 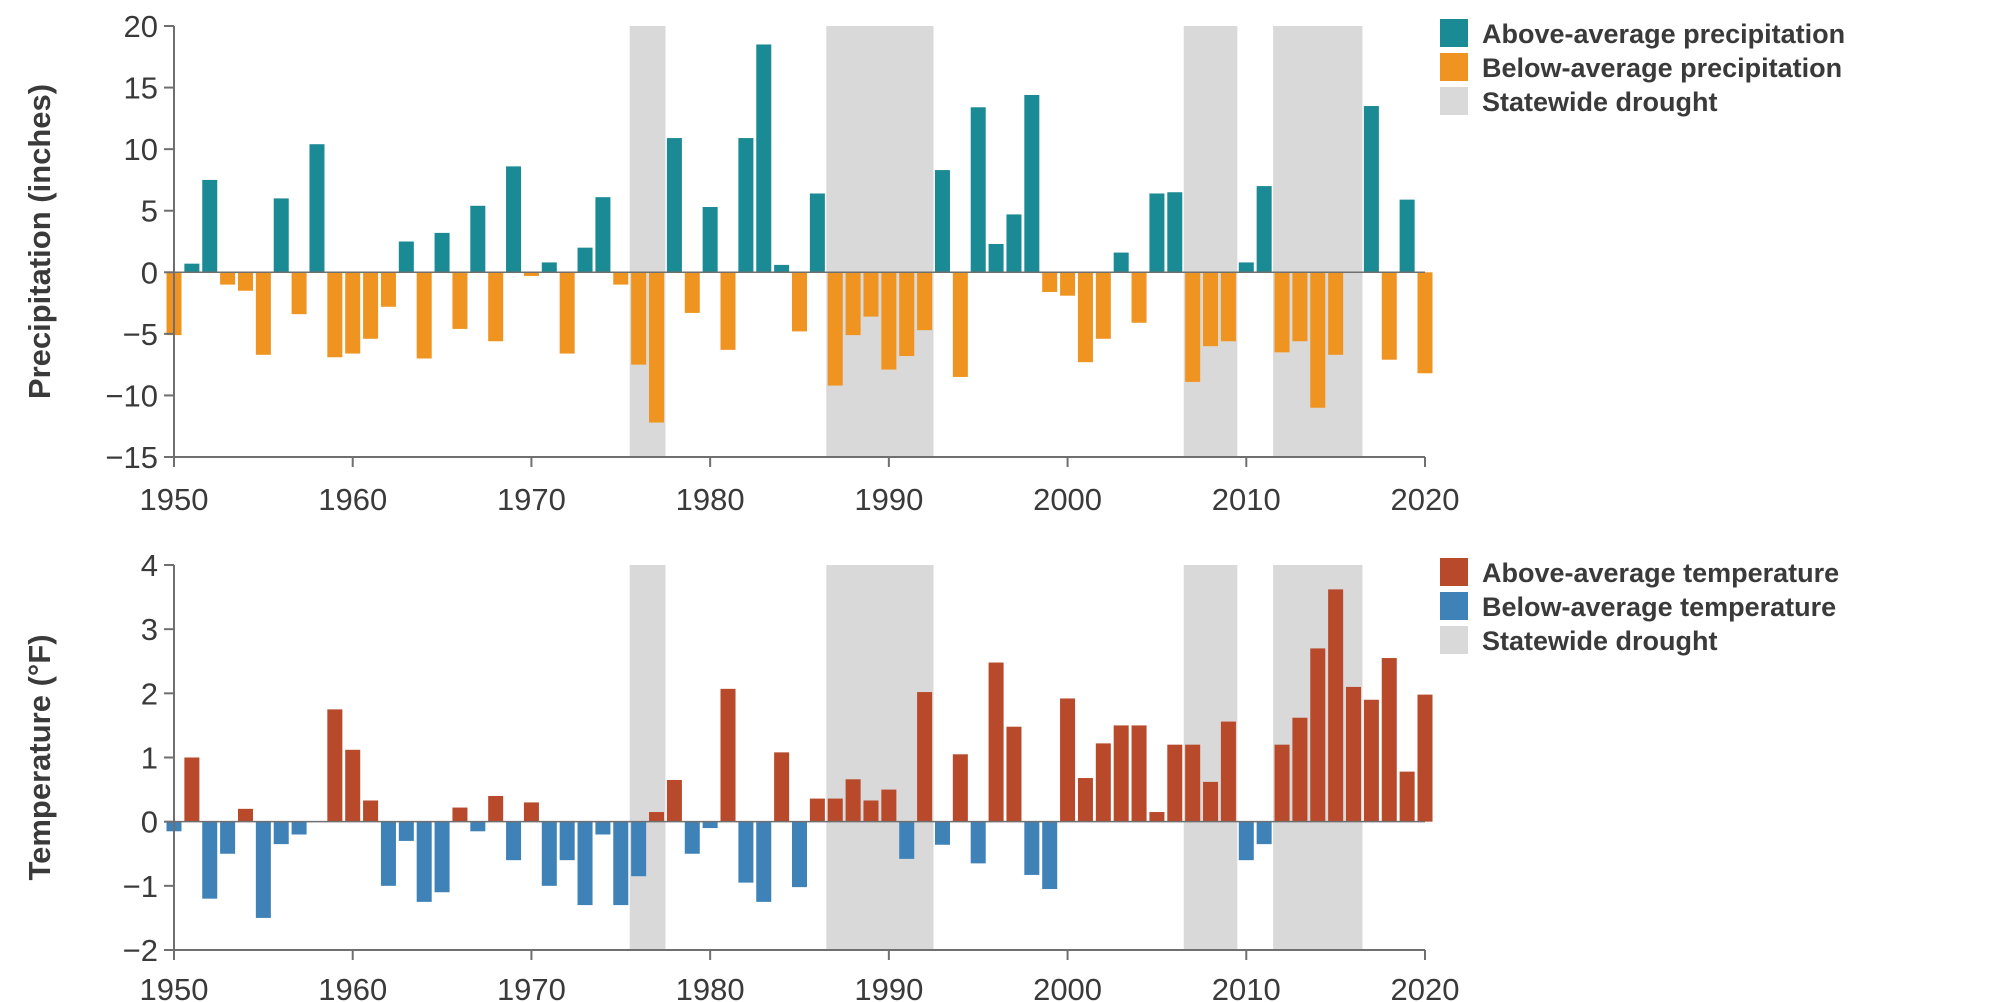 What do you see at coordinates (1067, 499) in the screenshot?
I see `x-tick-label: 2000` at bounding box center [1067, 499].